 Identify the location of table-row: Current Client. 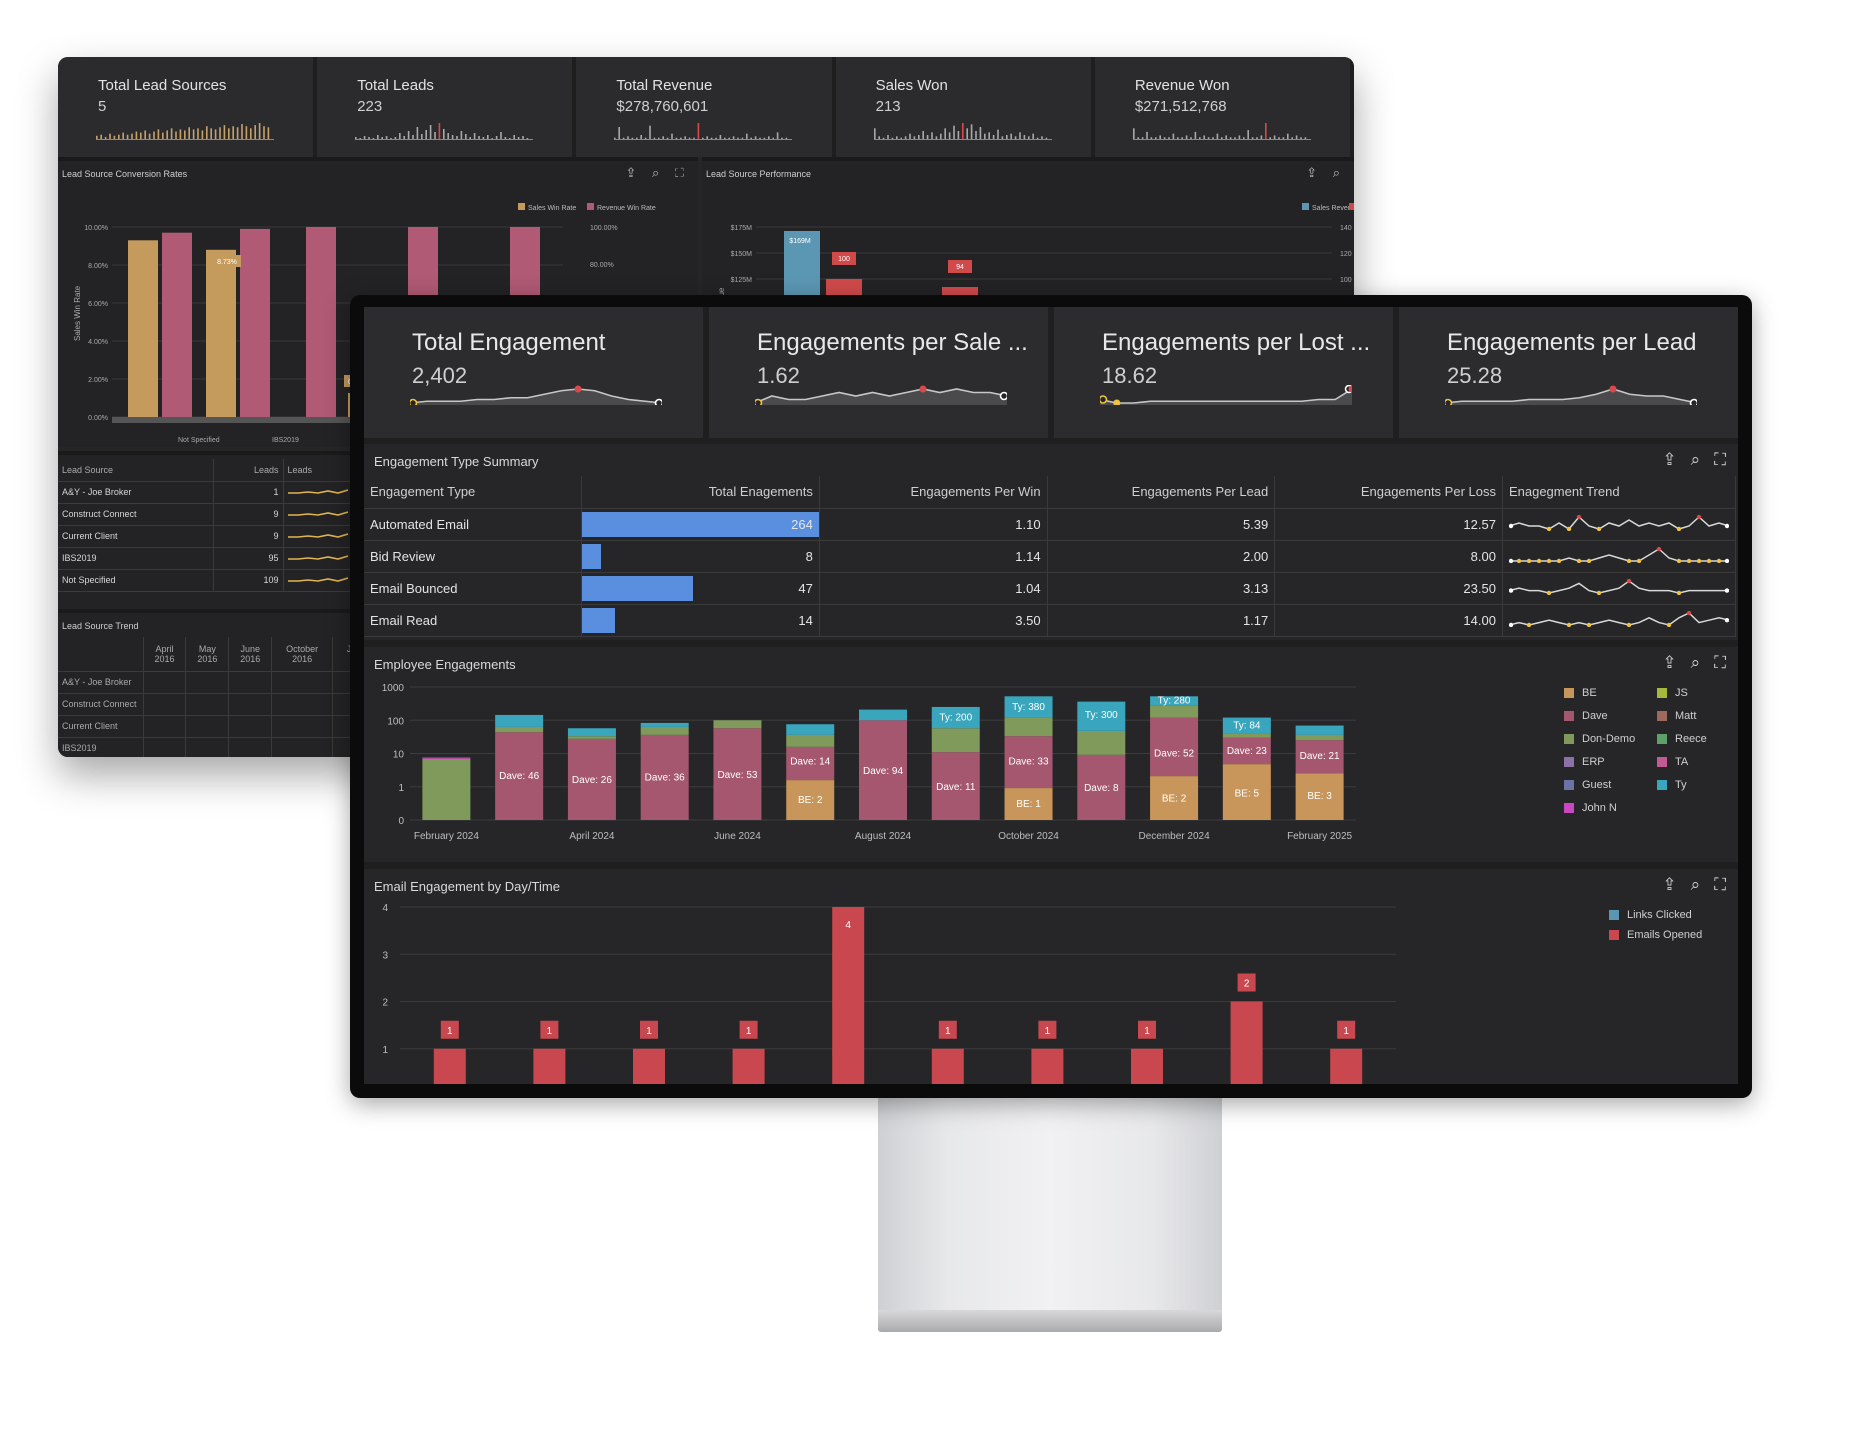
(238, 726).